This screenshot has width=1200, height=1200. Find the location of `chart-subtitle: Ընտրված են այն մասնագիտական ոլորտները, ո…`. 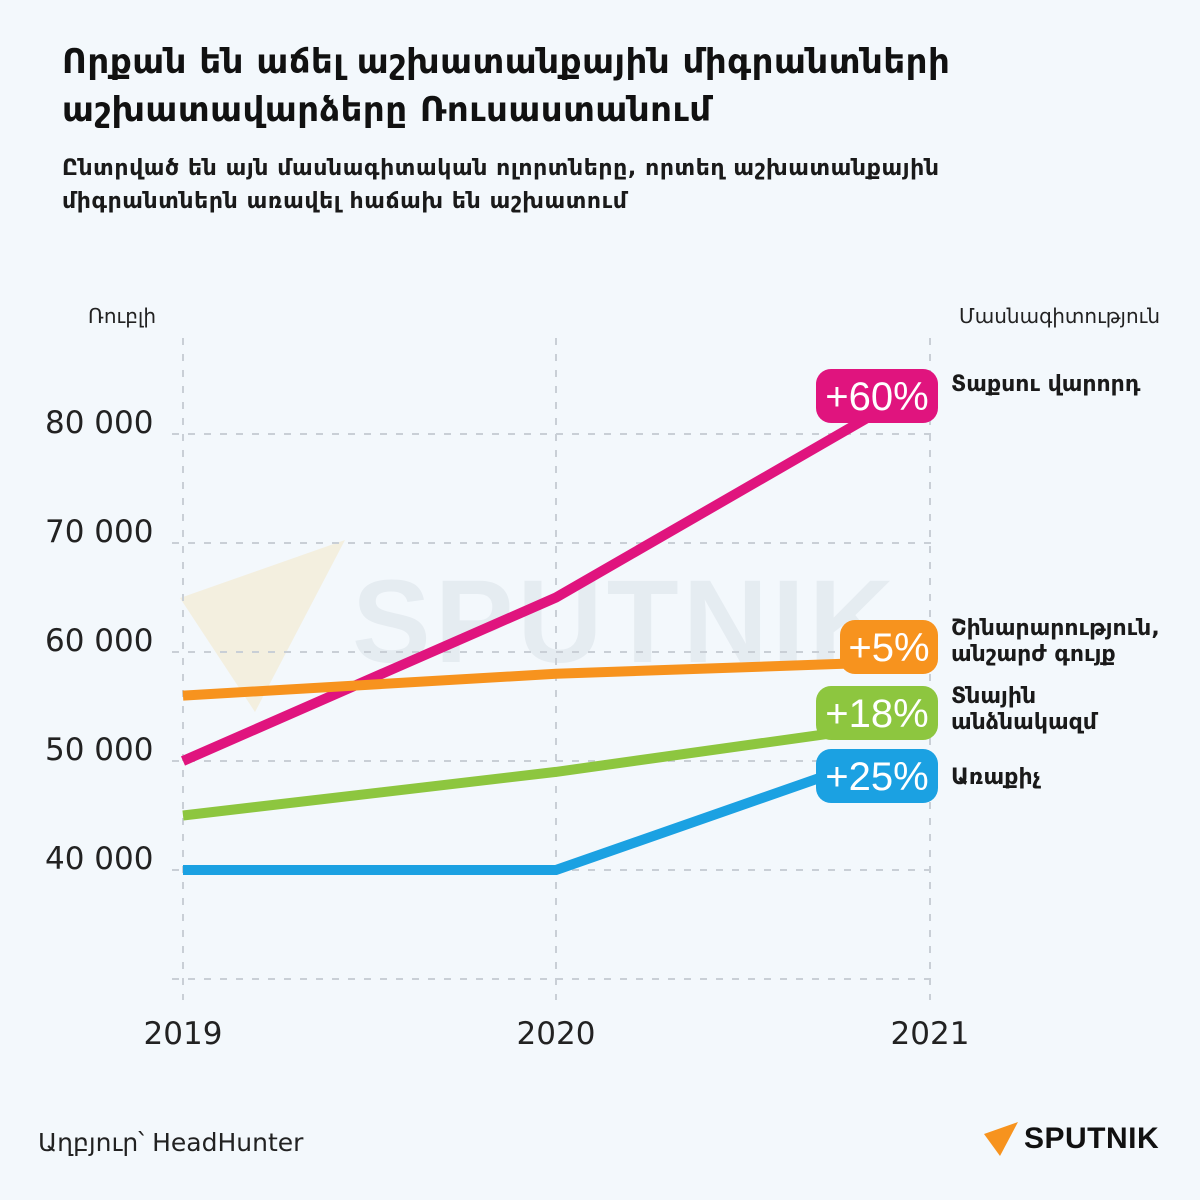

chart-subtitle: Ընտրված են այն մասնագիտական ոլորտները, ո… is located at coordinates (587, 185).